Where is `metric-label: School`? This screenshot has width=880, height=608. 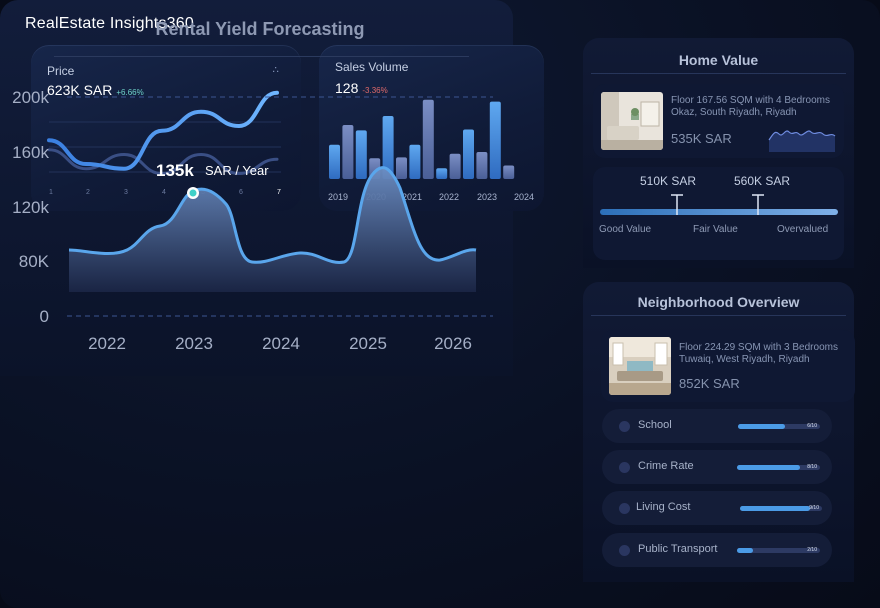 metric-label: School is located at coordinates (655, 425).